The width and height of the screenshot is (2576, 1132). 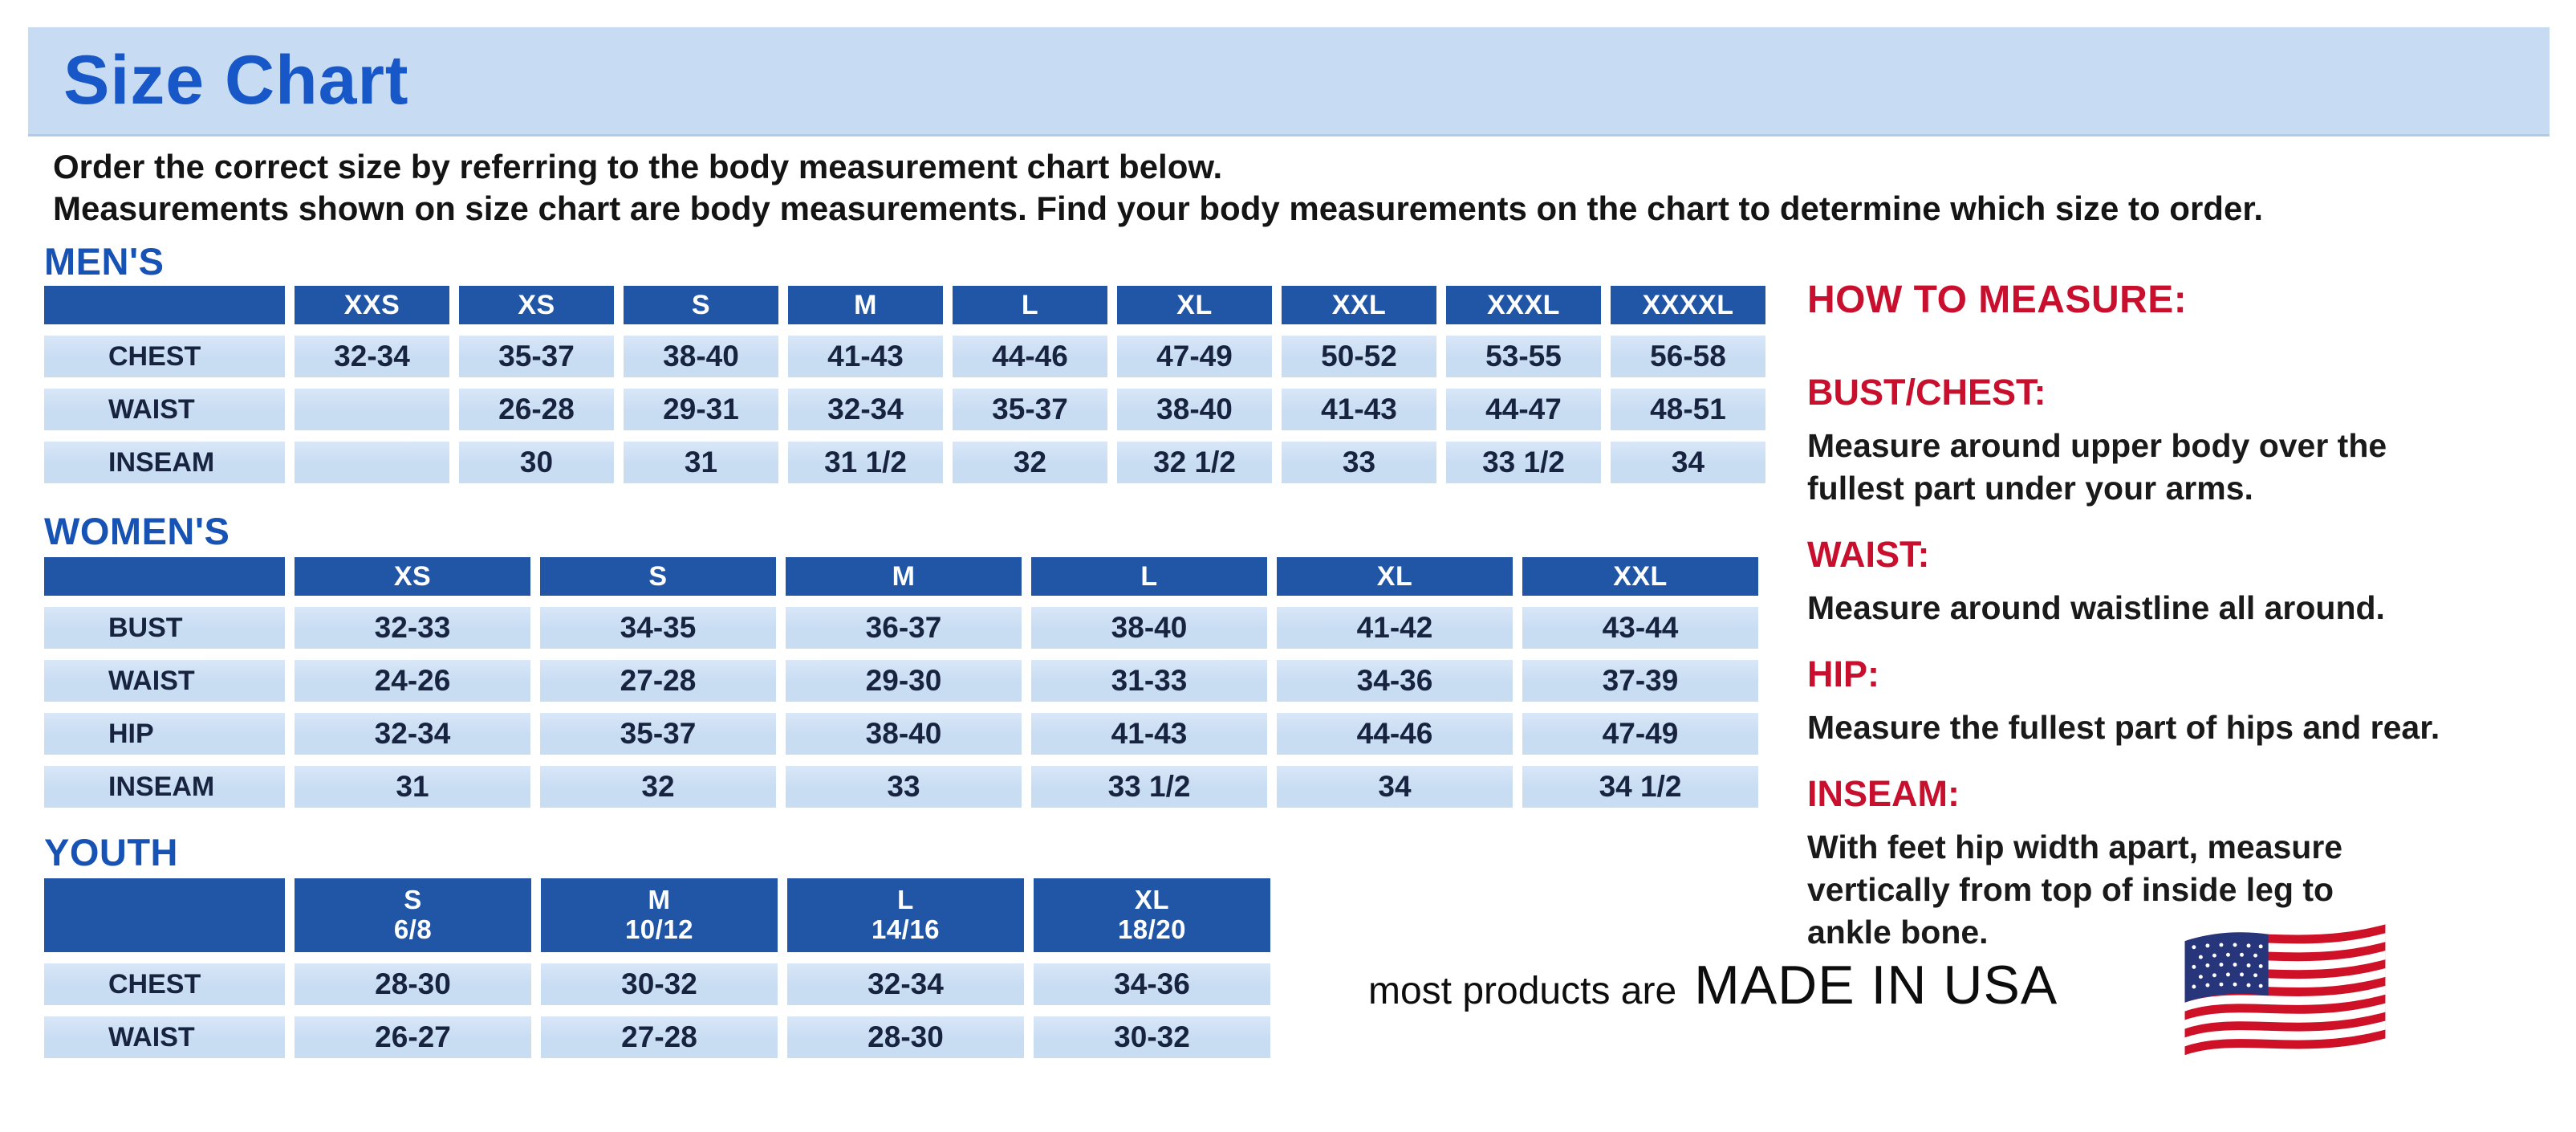 What do you see at coordinates (865, 462) in the screenshot?
I see `table-cell: 31 1/2` at bounding box center [865, 462].